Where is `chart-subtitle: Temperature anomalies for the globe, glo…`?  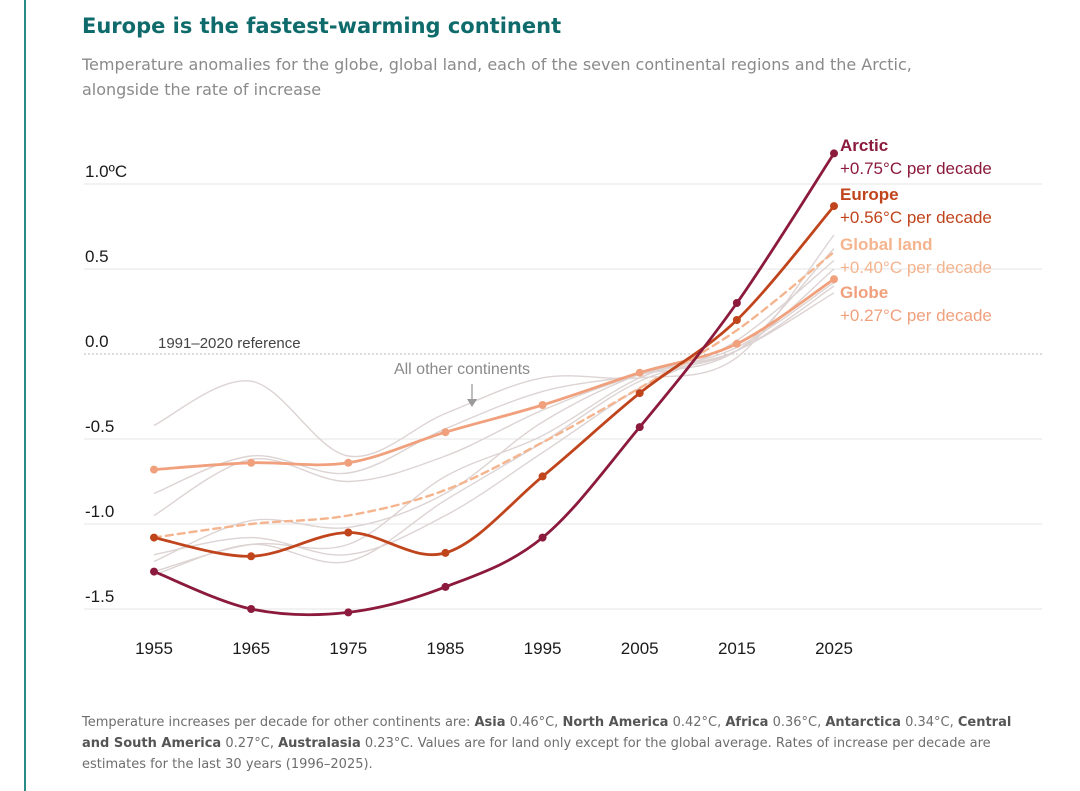 chart-subtitle: Temperature anomalies for the globe, glo… is located at coordinates (497, 77).